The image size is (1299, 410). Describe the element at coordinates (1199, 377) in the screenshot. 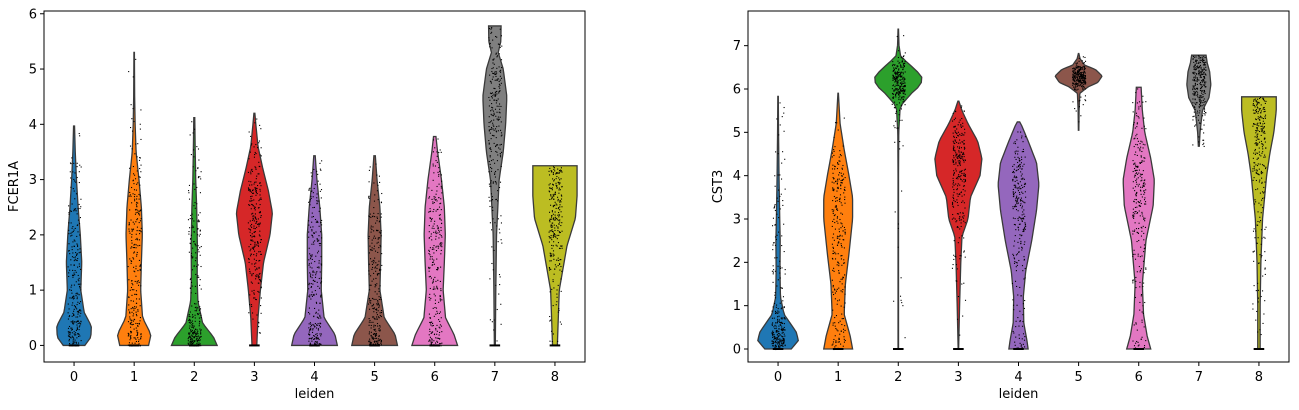

I see `x-tick-label: 7` at that location.